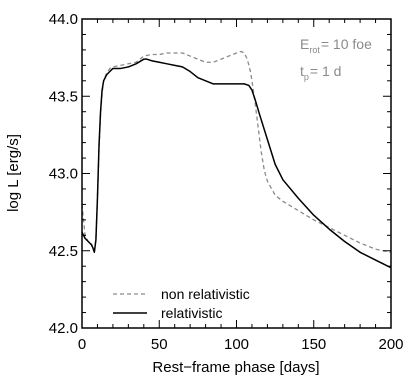  Describe the element at coordinates (236, 344) in the screenshot. I see `x-tick-label: 100` at that location.